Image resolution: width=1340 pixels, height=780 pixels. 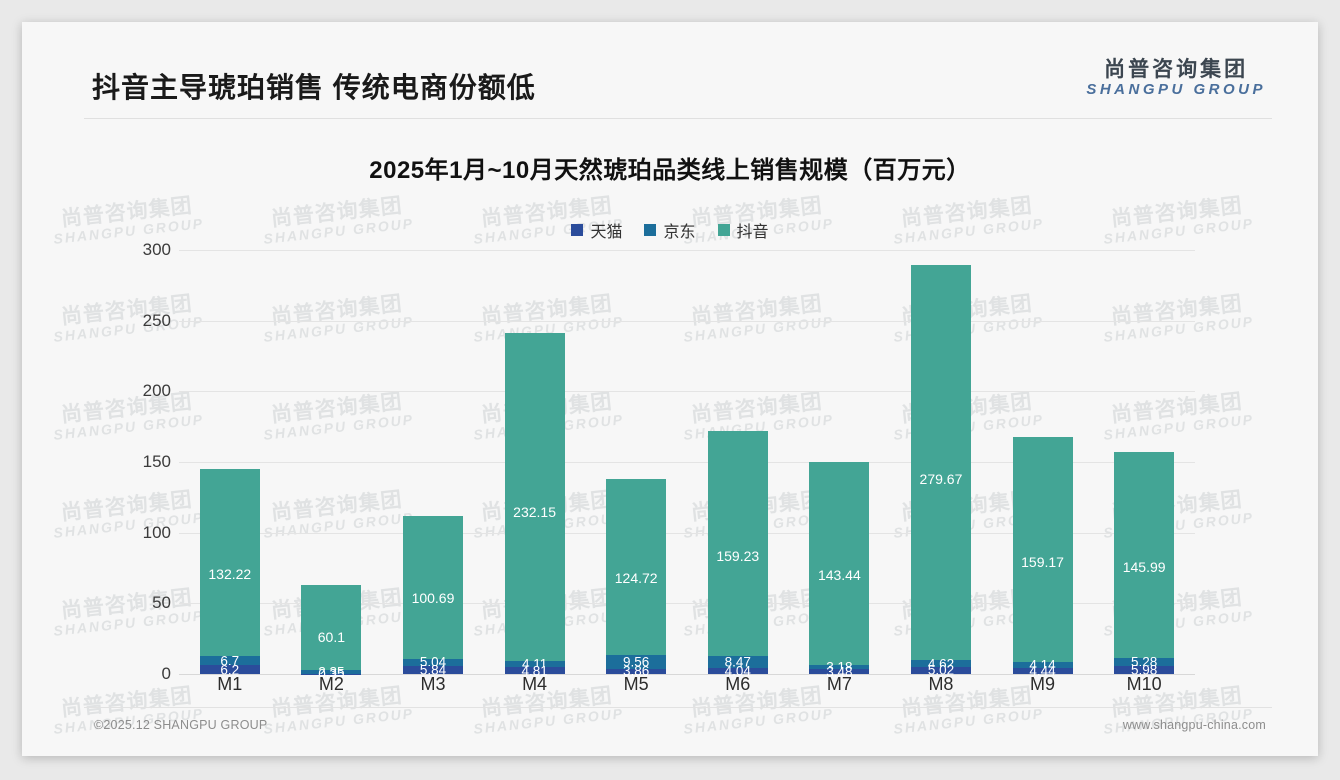 What do you see at coordinates (1176, 89) in the screenshot?
I see `brand-name-en: SHANGPU GROUP` at bounding box center [1176, 89].